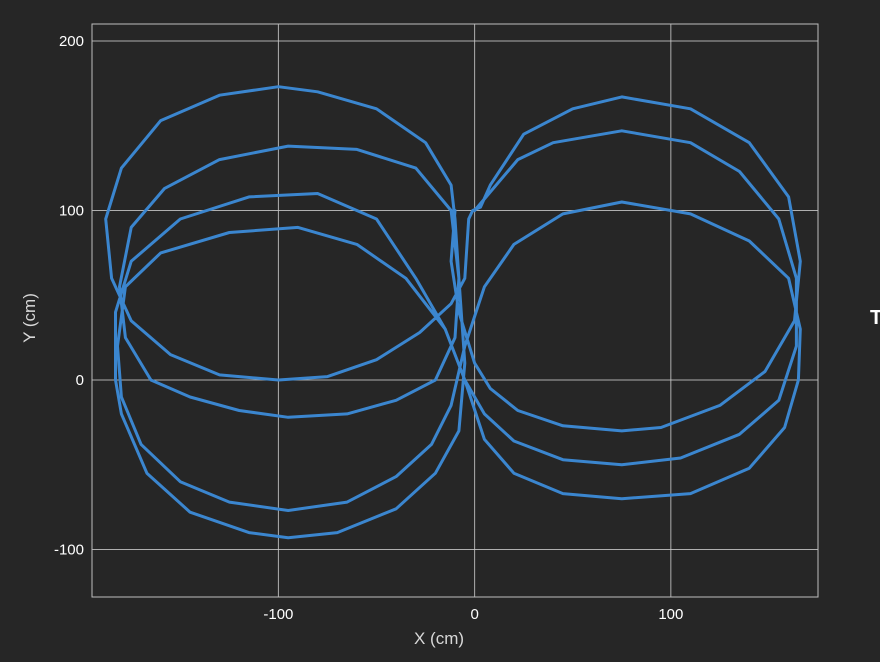 The image size is (880, 662). What do you see at coordinates (875, 318) in the screenshot?
I see `side-label: T` at bounding box center [875, 318].